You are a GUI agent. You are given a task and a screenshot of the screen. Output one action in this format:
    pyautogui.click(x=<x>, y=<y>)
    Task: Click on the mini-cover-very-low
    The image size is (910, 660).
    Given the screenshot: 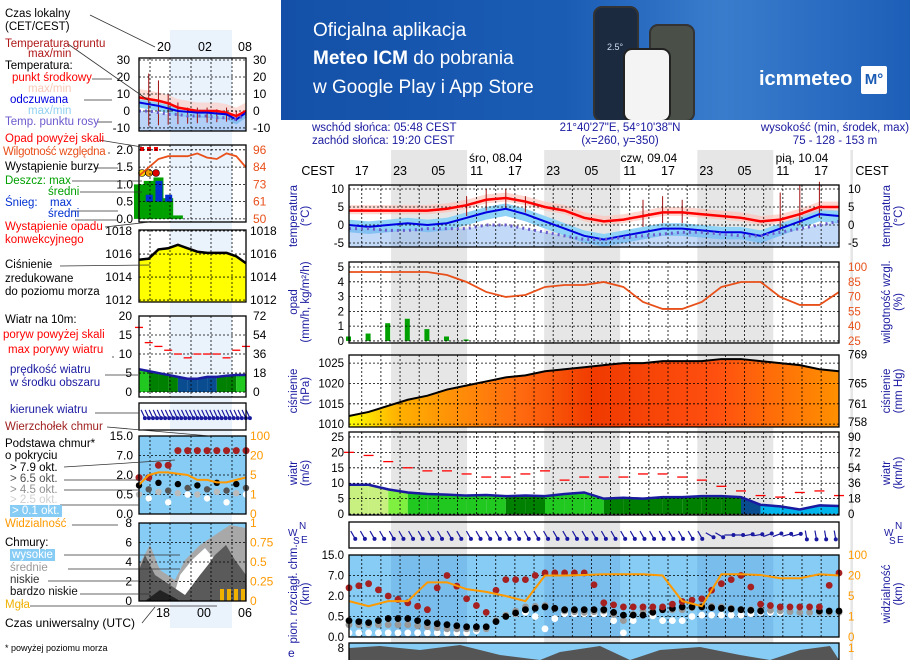 What is the action you would take?
    pyautogui.click(x=162, y=595)
    